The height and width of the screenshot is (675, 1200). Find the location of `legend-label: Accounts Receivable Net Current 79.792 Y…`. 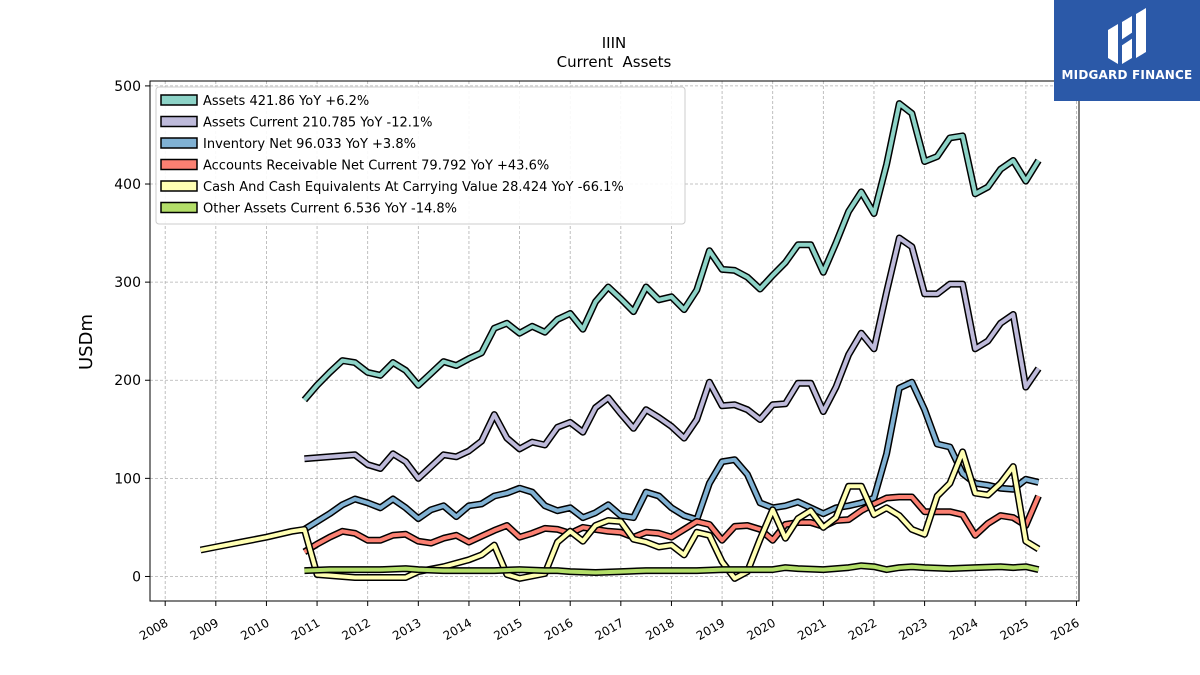

legend-label: Accounts Receivable Net Current 79.792 Y… is located at coordinates (376, 166).